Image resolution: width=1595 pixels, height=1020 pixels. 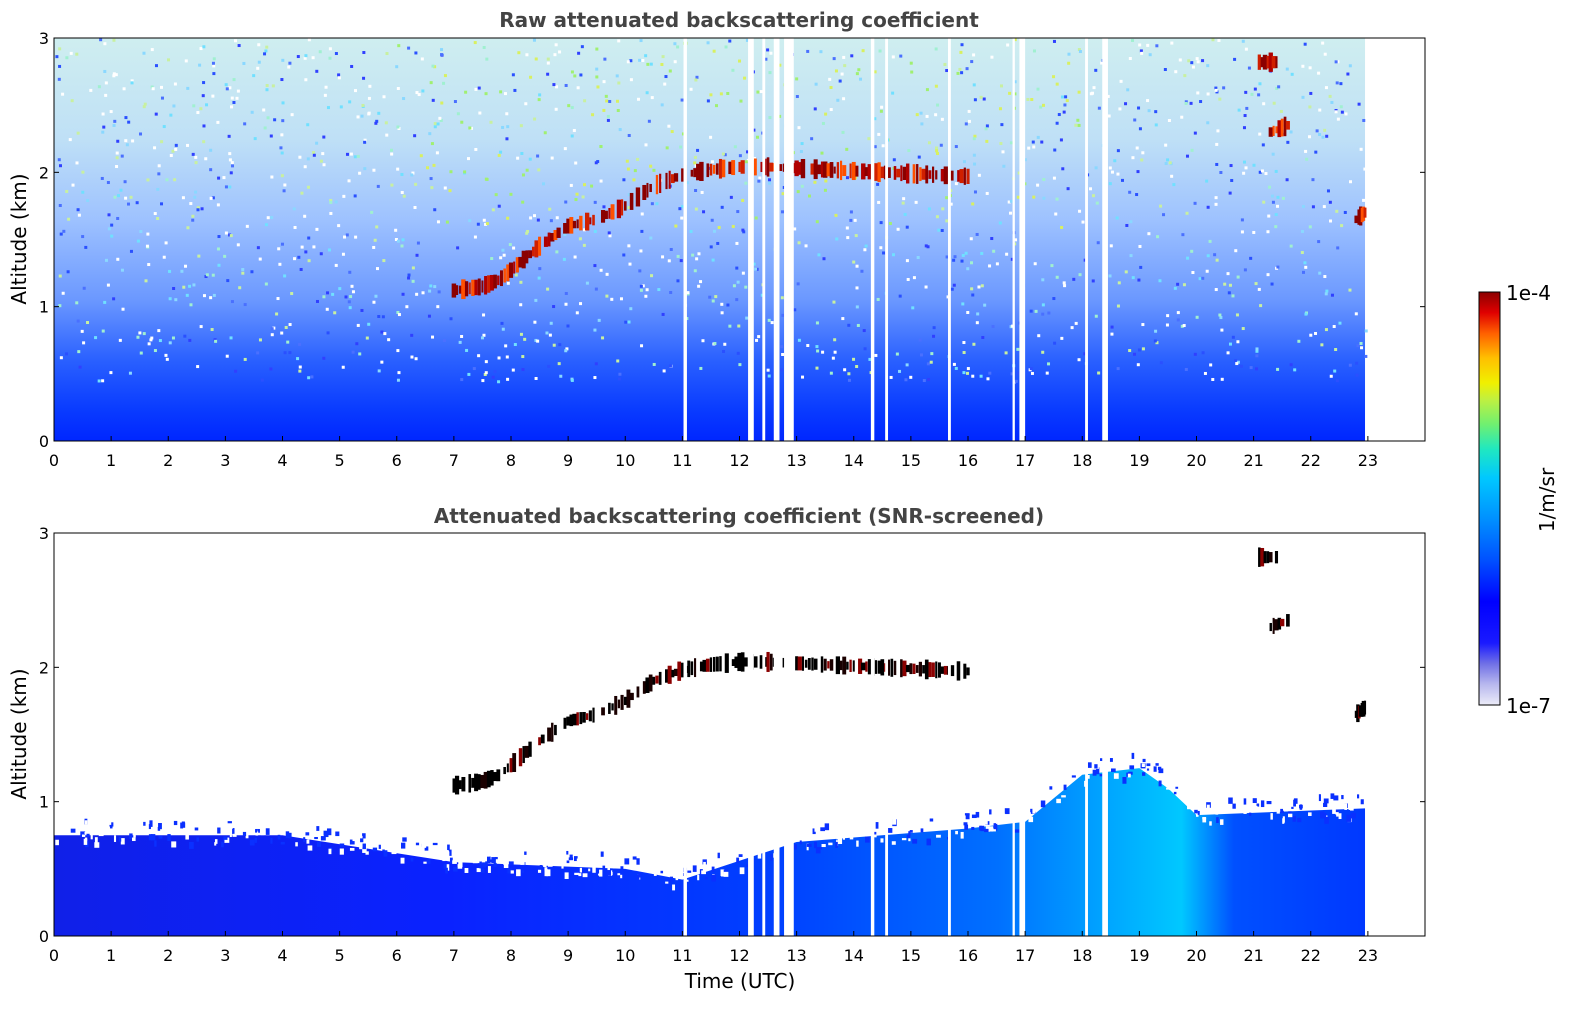 What do you see at coordinates (625, 955) in the screenshot?
I see `x-tick-label: 10` at bounding box center [625, 955].